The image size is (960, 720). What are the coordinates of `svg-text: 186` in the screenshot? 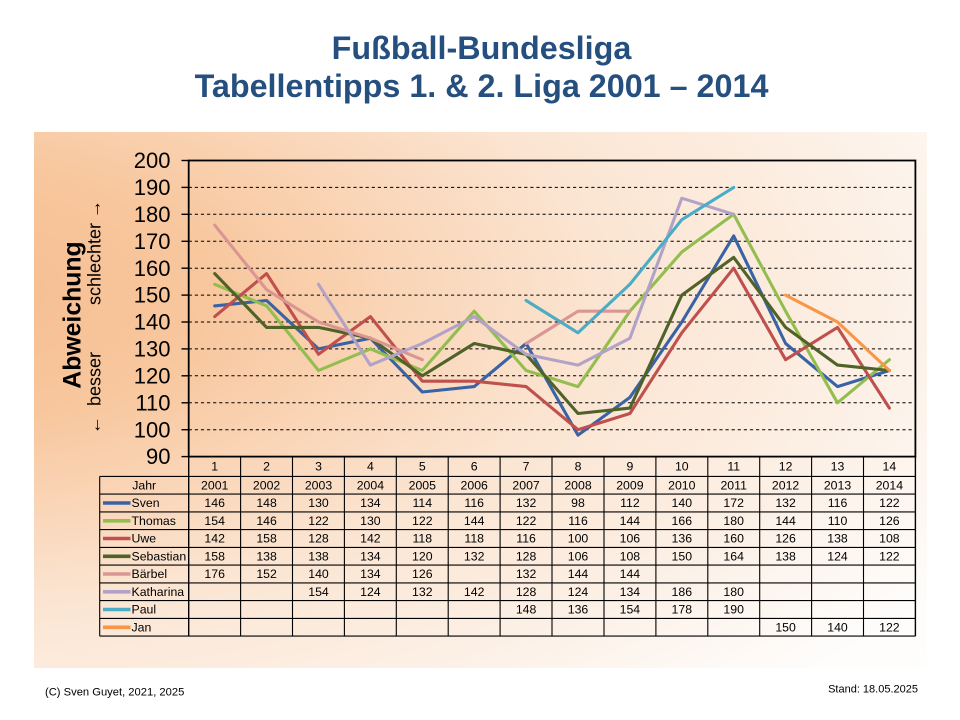 It's located at (682, 592).